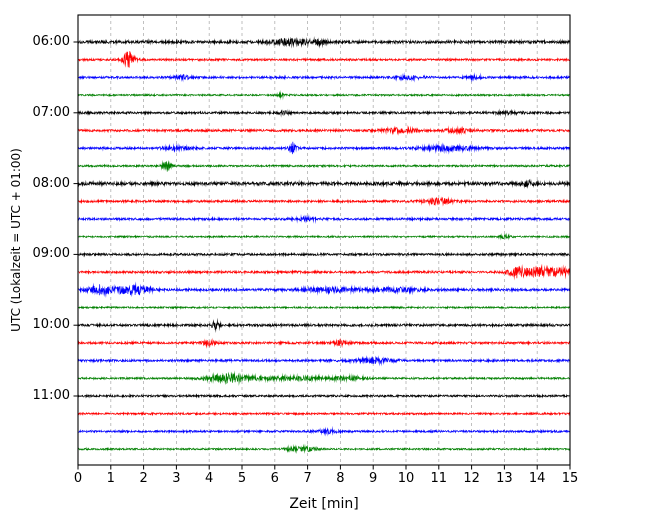 This screenshot has height=520, width=650. What do you see at coordinates (143, 478) in the screenshot?
I see `x-tick-label: 2` at bounding box center [143, 478].